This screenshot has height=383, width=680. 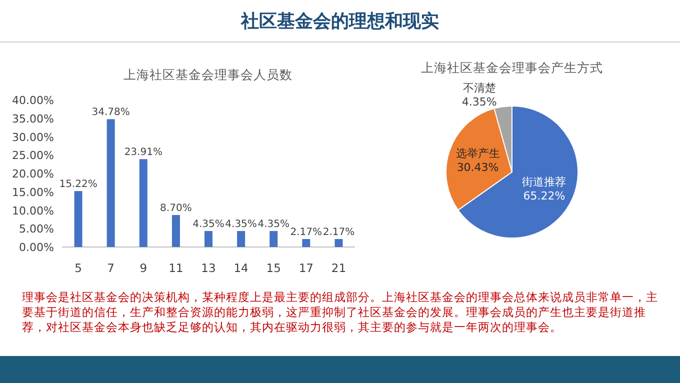 I want to click on y-tick-label: 25.00%, so click(x=33, y=155).